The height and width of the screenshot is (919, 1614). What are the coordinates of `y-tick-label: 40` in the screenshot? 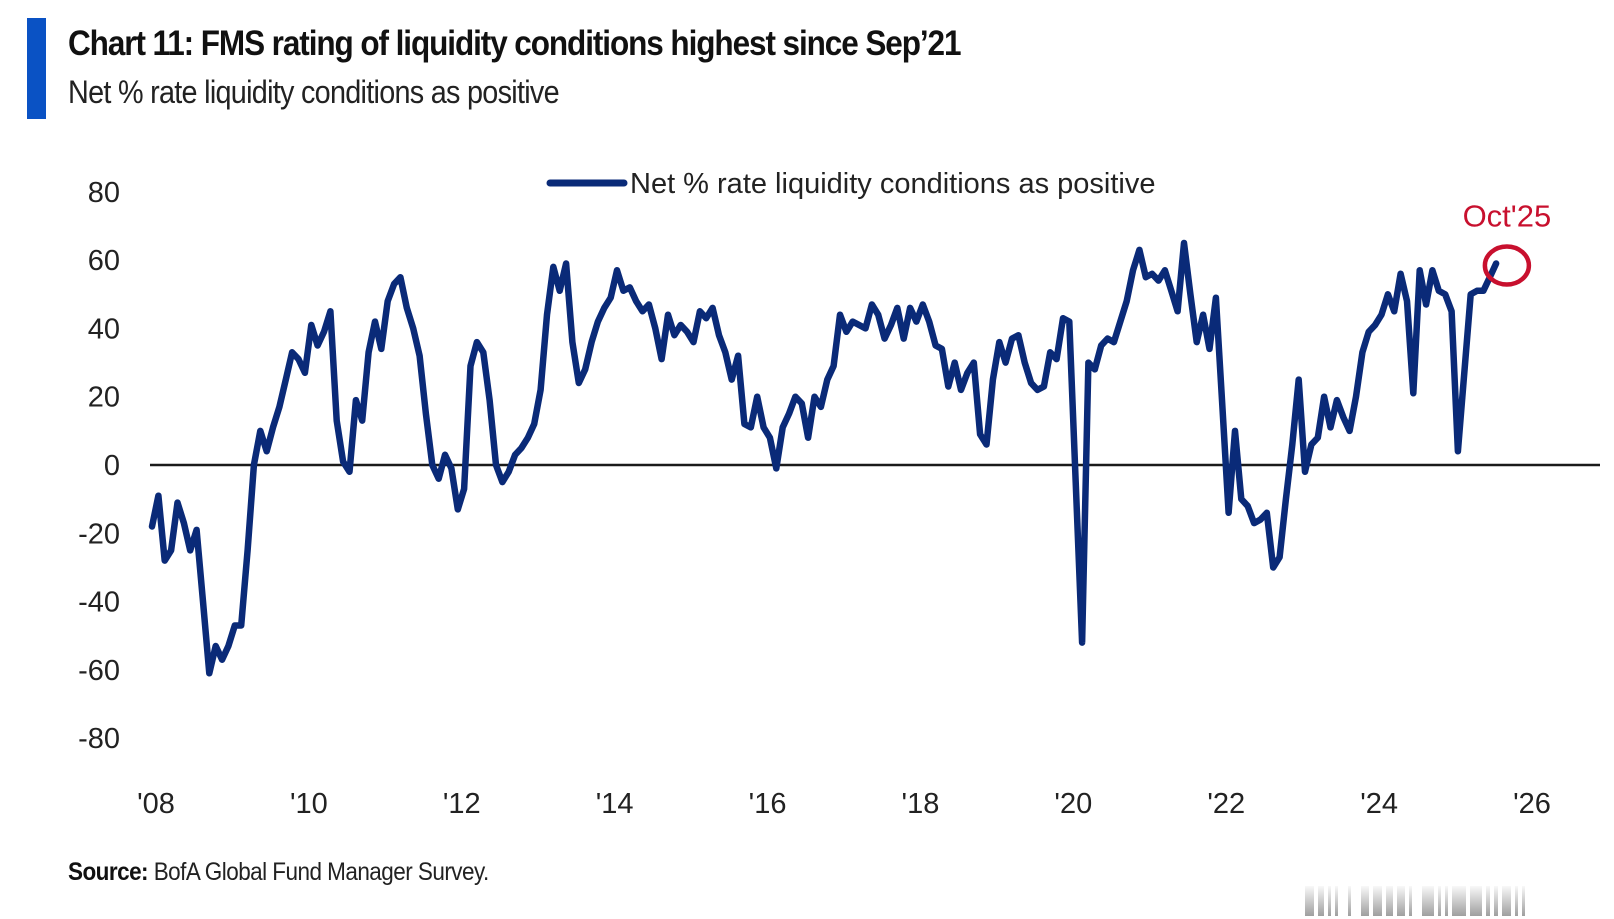 It's located at (104, 329).